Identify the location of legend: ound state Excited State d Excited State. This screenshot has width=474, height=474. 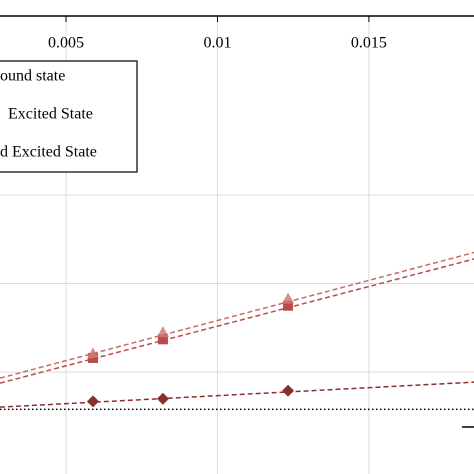
(69, 116).